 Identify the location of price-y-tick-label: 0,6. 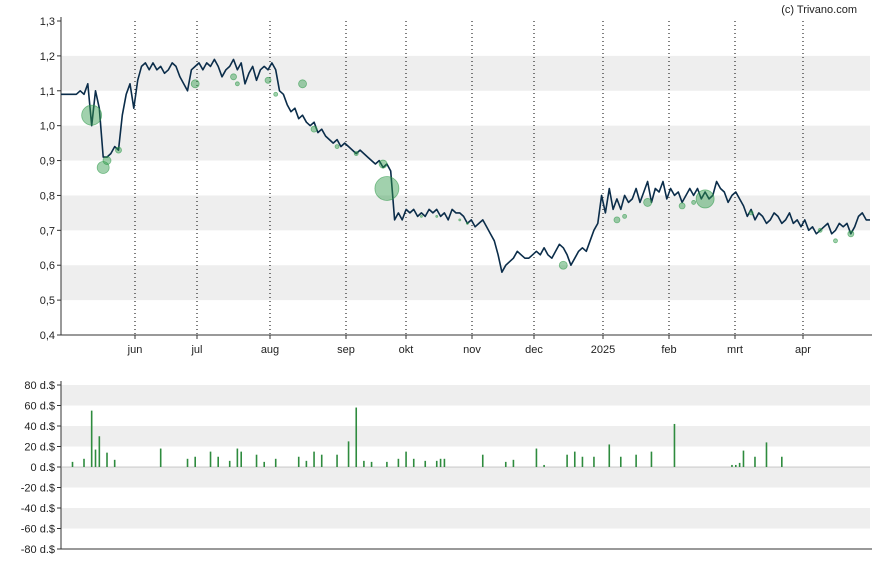
(47, 266).